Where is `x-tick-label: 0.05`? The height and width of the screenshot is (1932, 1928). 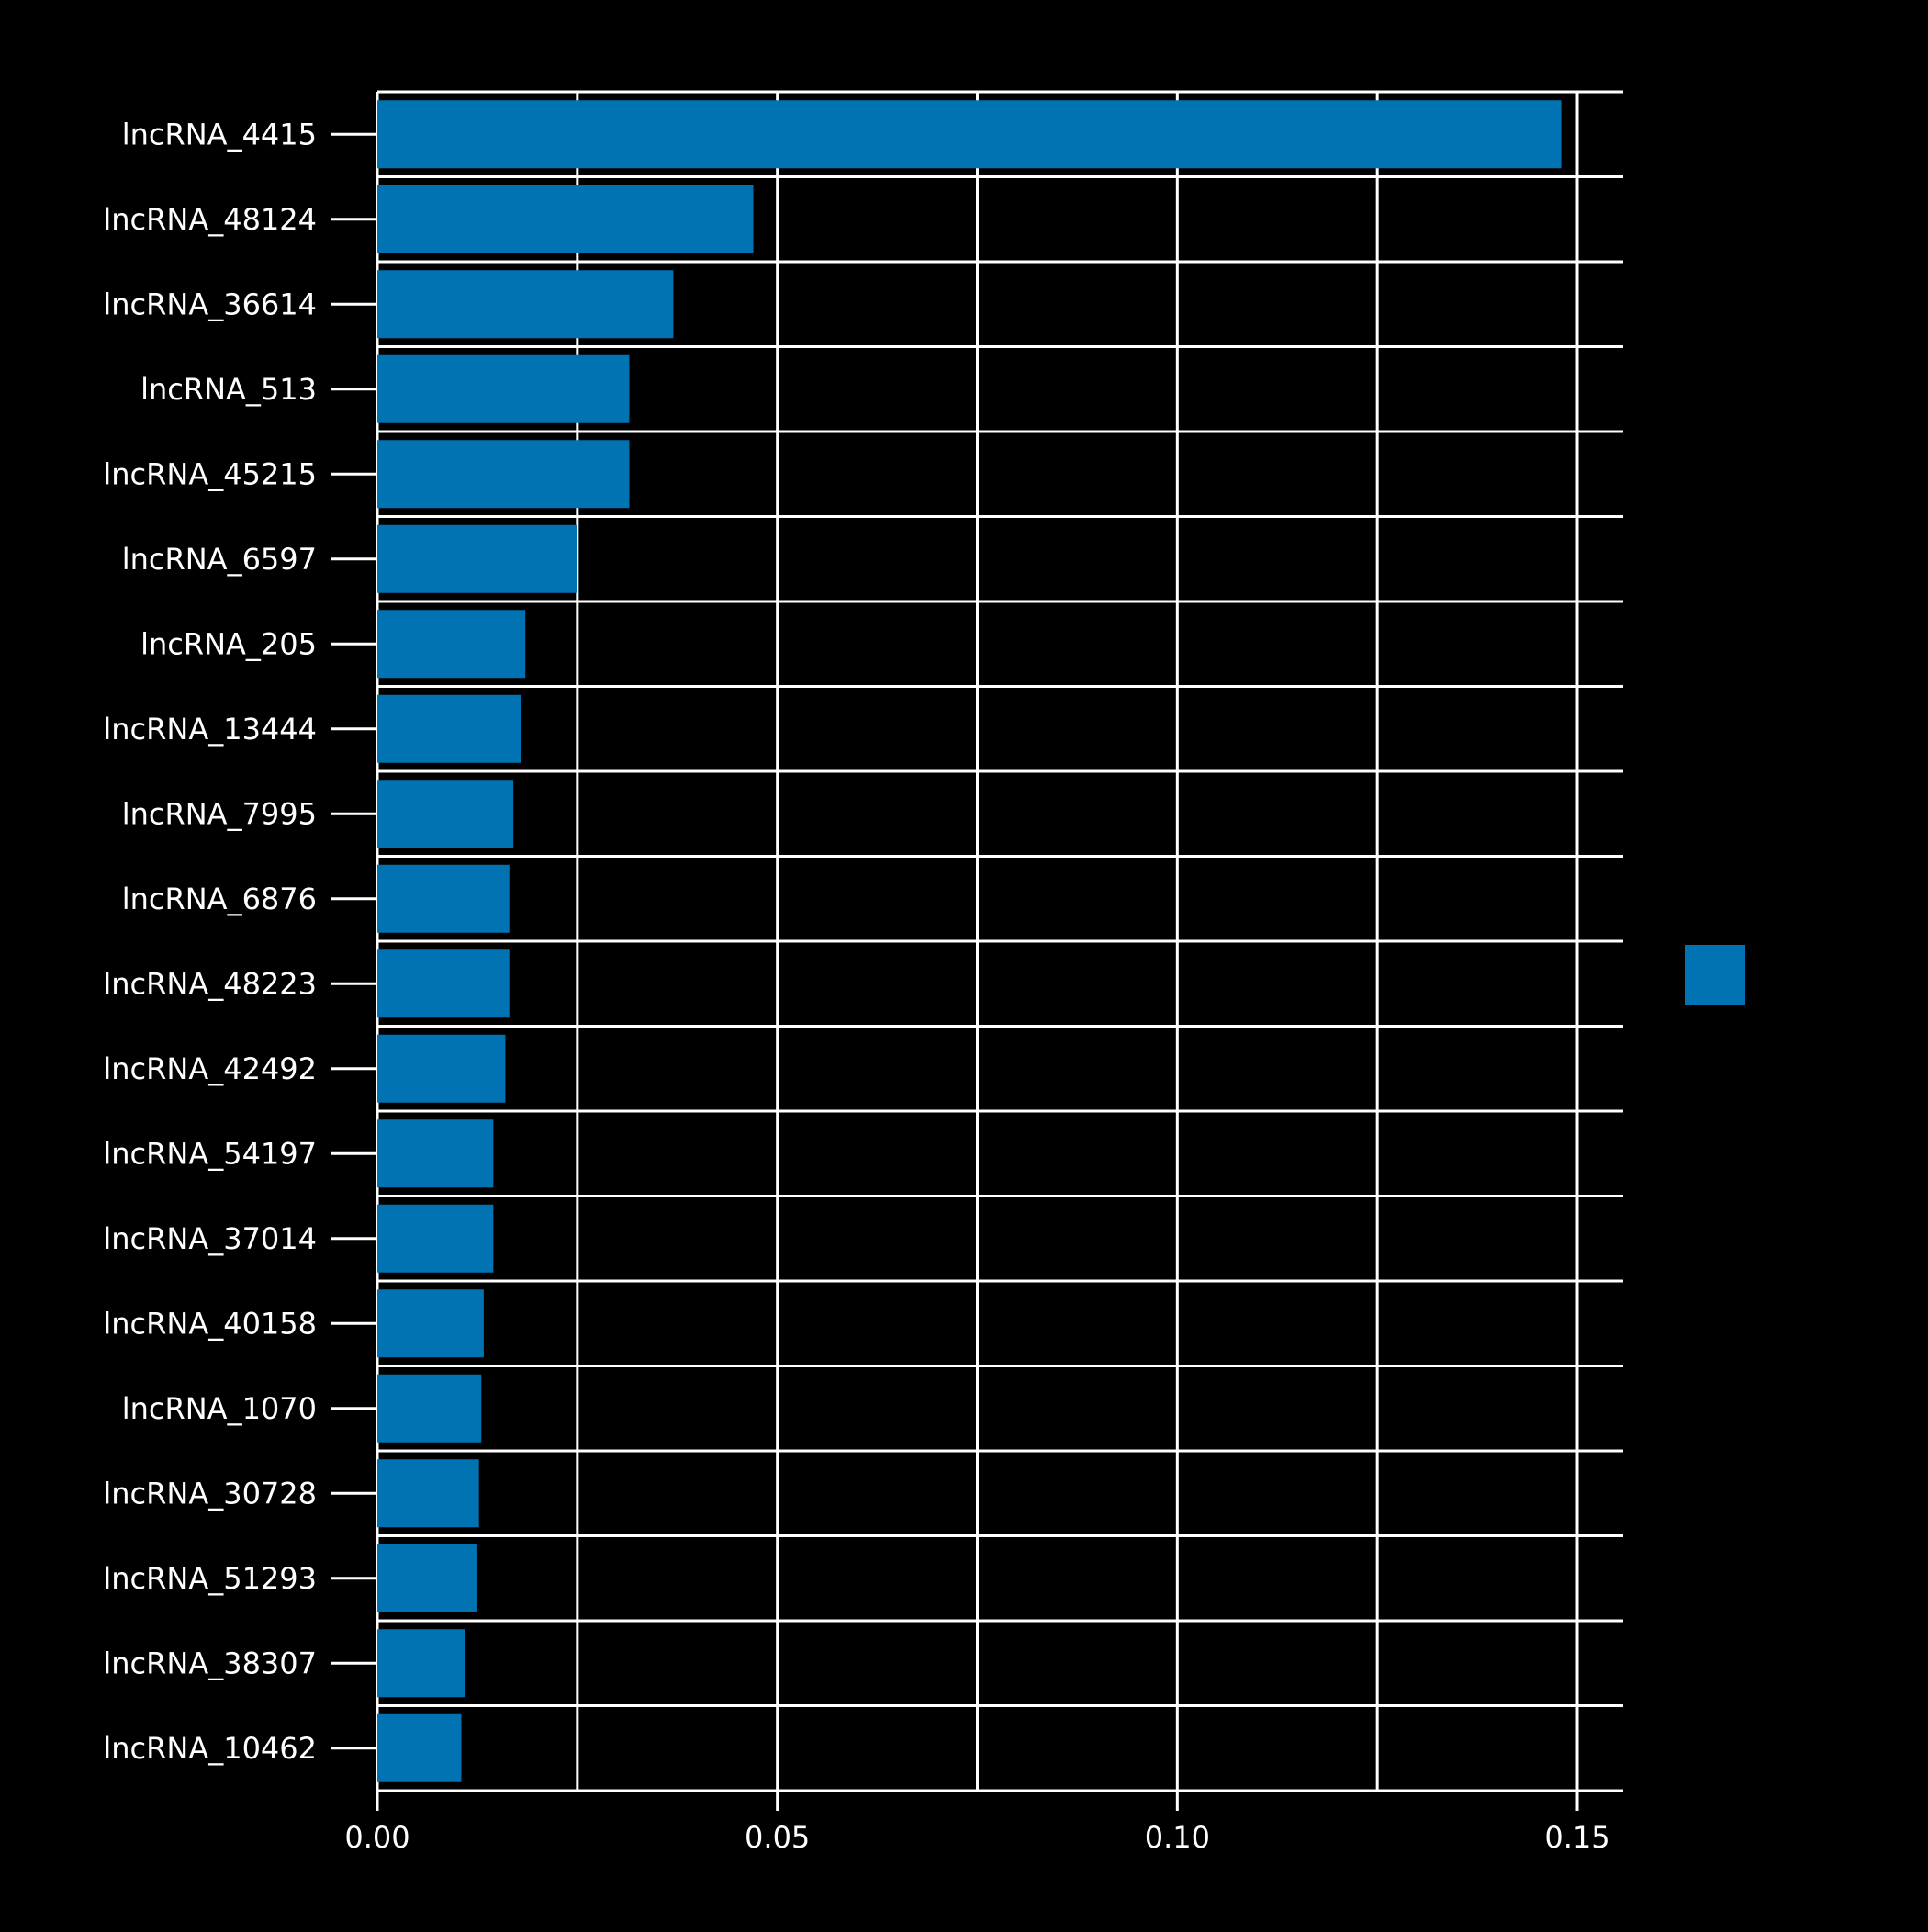
x-tick-label: 0.05 is located at coordinates (777, 1837).